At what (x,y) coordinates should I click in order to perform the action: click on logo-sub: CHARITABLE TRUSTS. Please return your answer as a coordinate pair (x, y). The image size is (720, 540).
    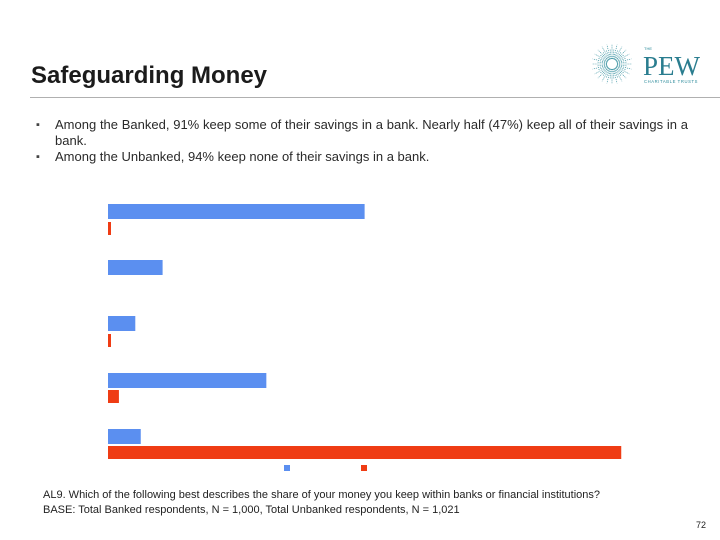
    Looking at the image, I should click on (671, 81).